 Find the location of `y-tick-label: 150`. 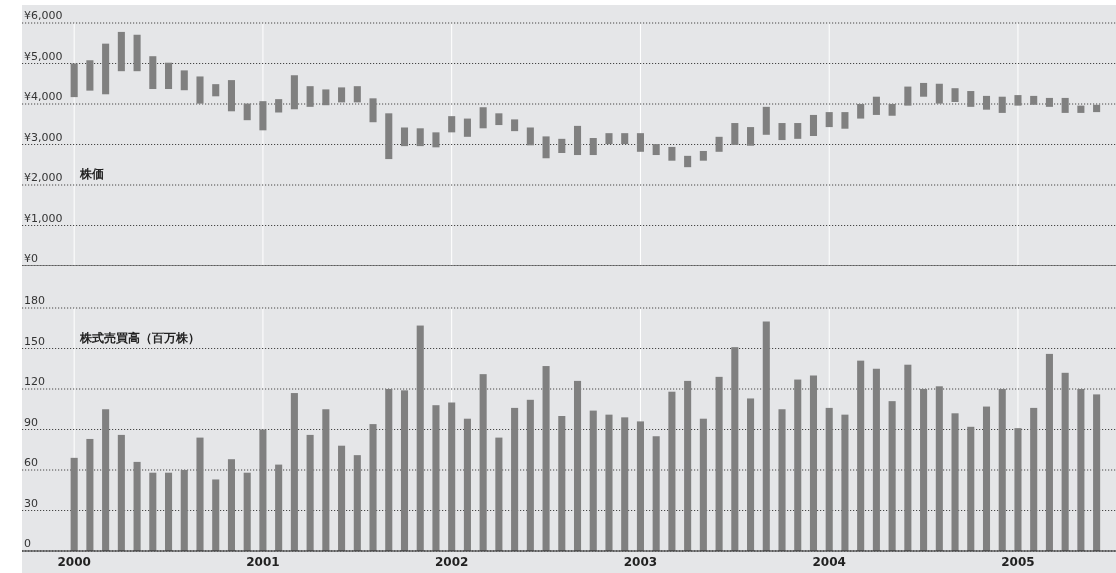

y-tick-label: 150 is located at coordinates (34, 341).